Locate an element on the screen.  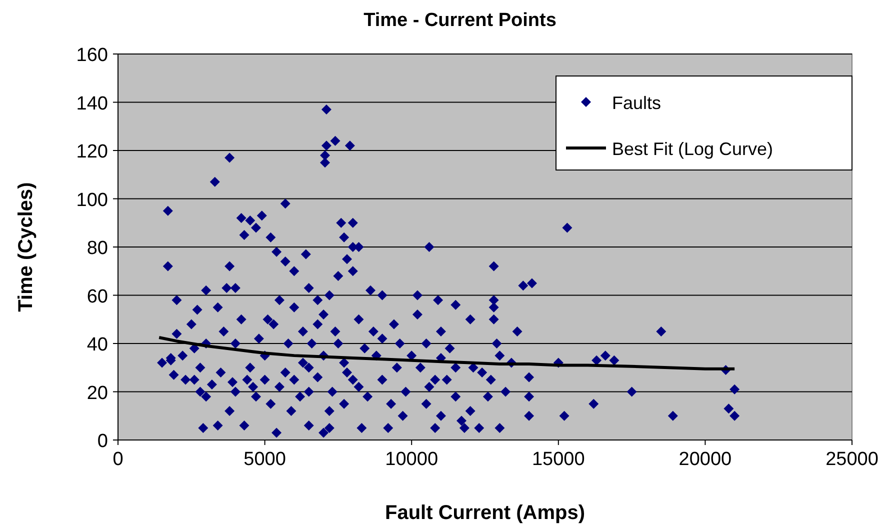
y-tick-label: 40 is located at coordinates (97, 345).